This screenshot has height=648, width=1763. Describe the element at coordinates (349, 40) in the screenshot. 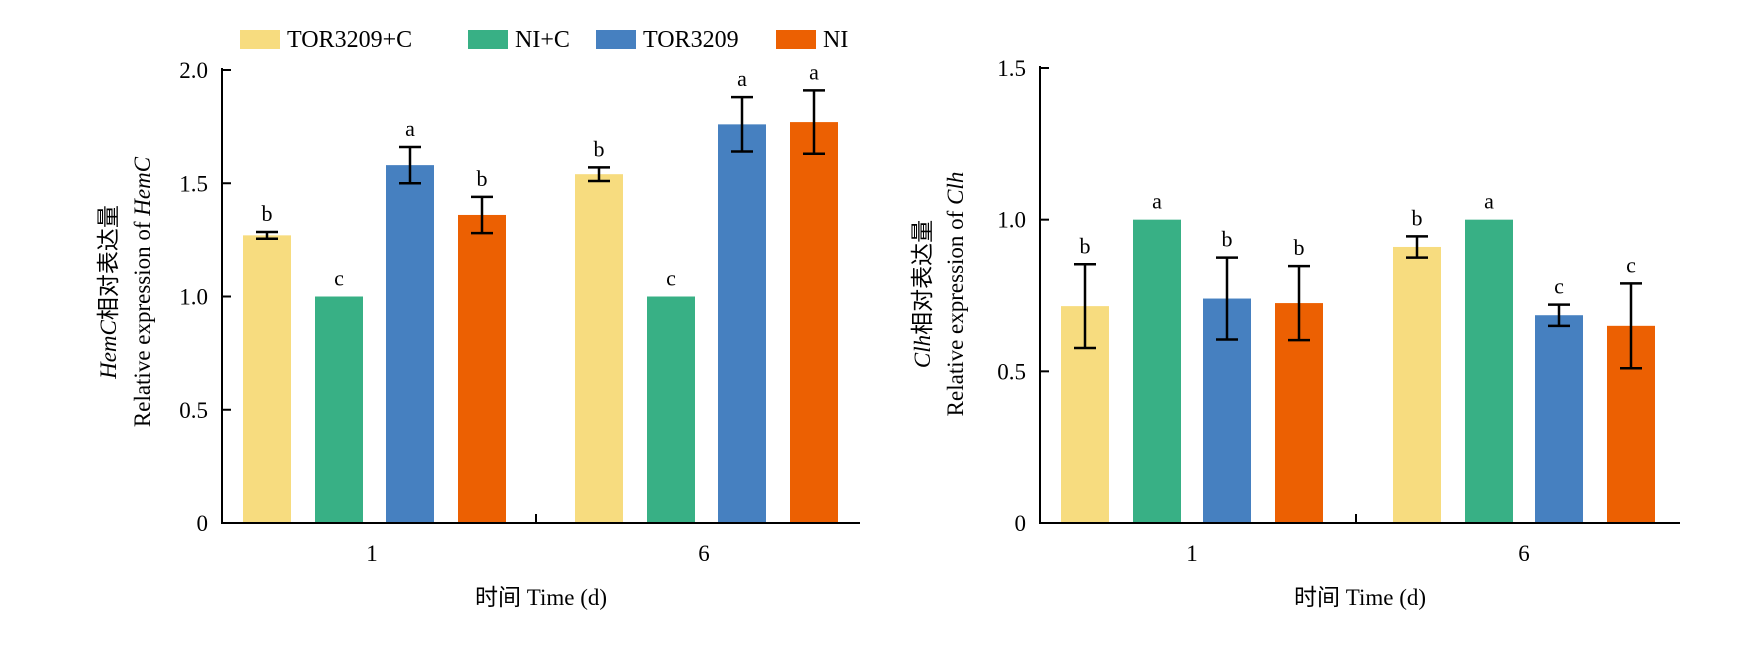

I see `legend-label-0: TOR3209+C` at that location.